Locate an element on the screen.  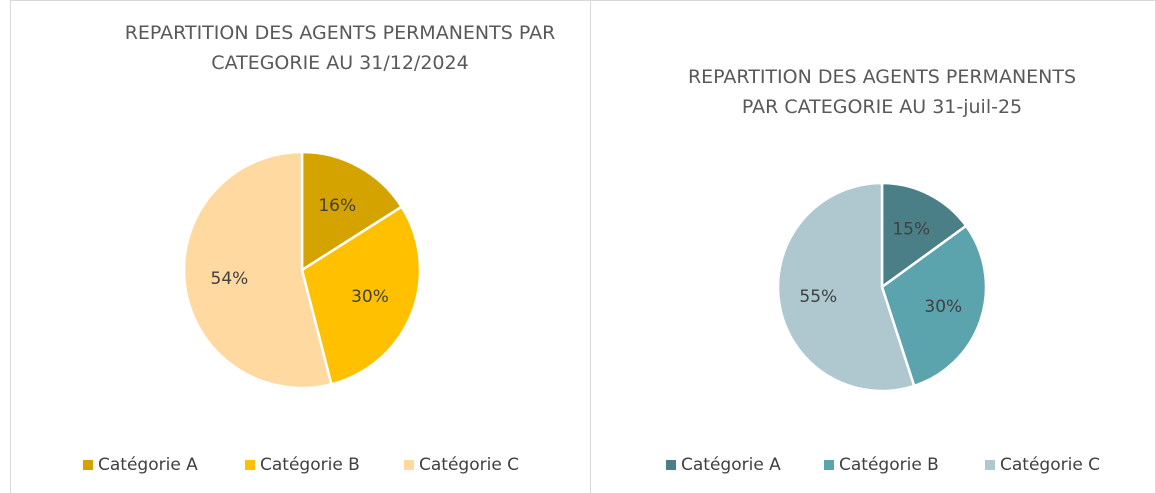
data-label: 16% is located at coordinates (337, 206).